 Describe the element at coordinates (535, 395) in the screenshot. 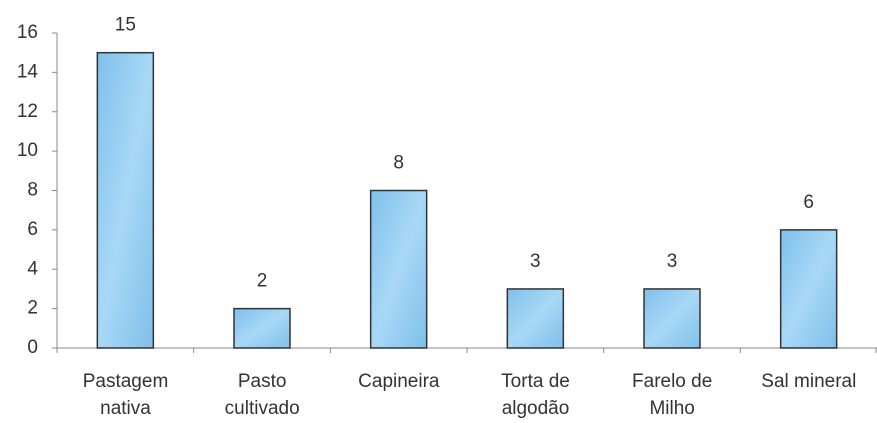

I see `x-tick-label: Torta de algodão` at that location.